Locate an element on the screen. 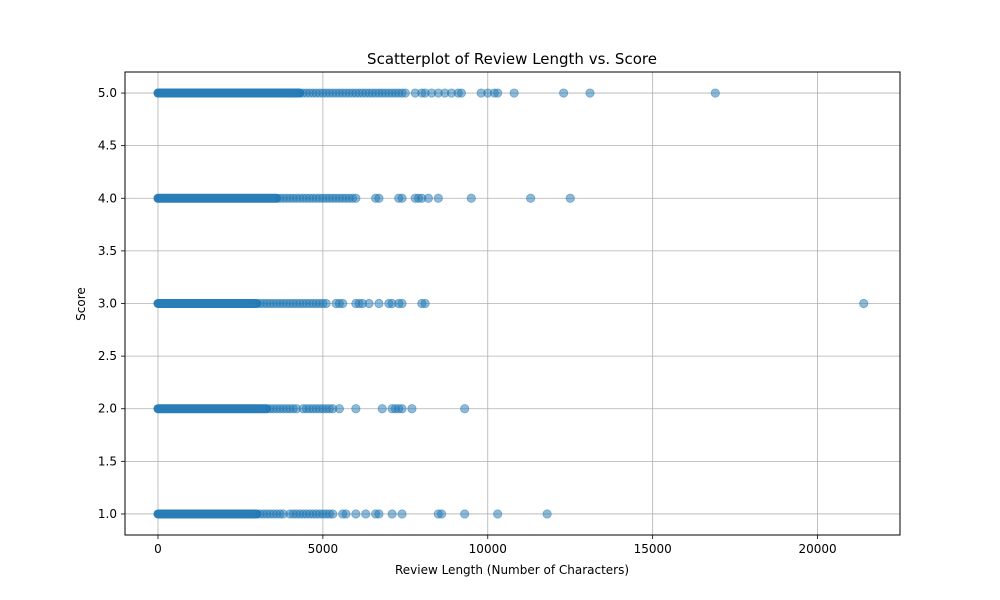  y-tick-label: 2.0 is located at coordinates (107, 409).